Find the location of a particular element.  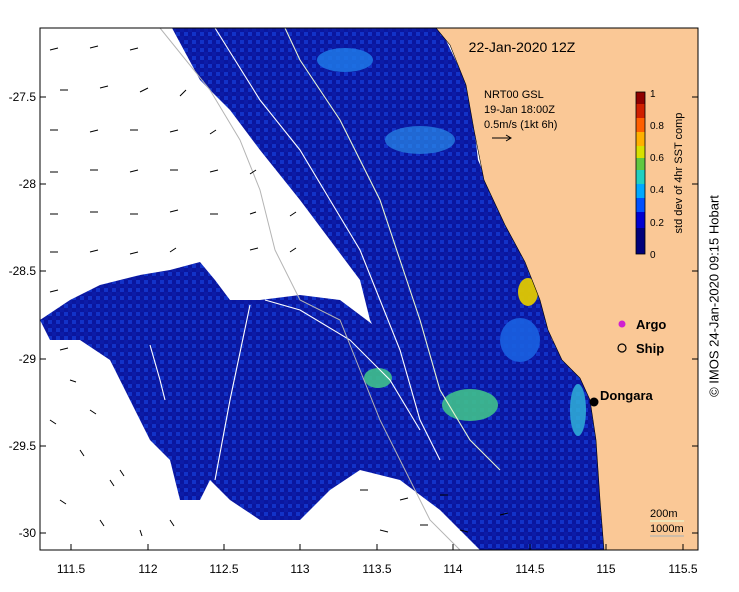

y-tick-label: -29 is located at coordinates (28, 359).